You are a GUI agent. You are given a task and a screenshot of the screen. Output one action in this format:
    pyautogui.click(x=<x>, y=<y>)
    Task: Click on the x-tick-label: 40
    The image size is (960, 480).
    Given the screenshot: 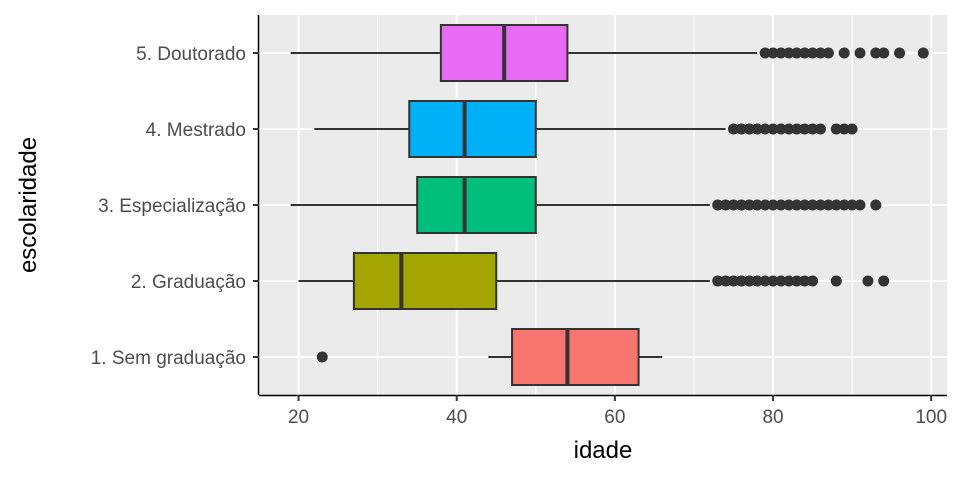 What is the action you would take?
    pyautogui.click(x=456, y=417)
    